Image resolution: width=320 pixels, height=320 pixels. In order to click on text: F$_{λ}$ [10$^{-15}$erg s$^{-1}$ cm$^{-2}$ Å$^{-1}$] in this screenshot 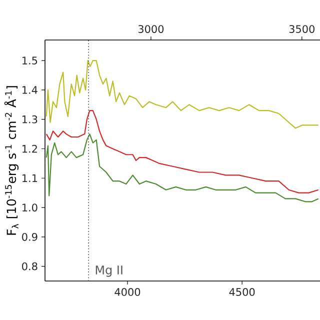, I will do `click(11, 160)`.